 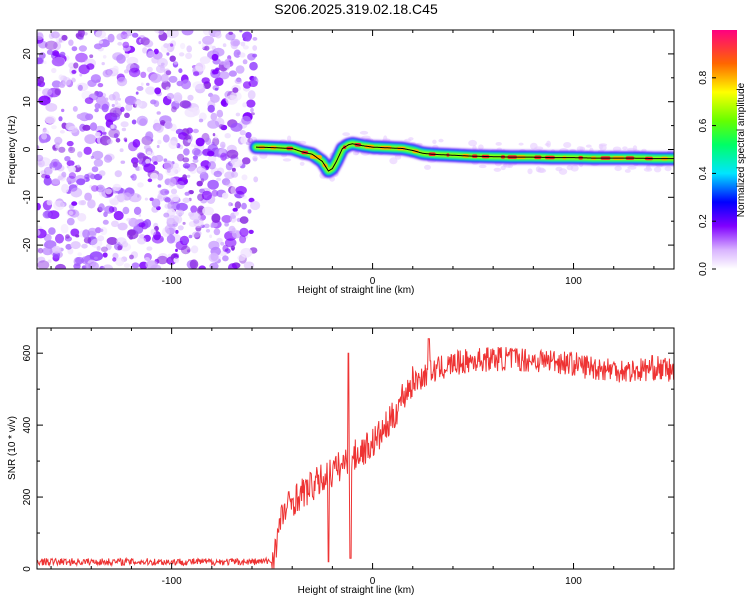 What do you see at coordinates (461, 156) in the screenshot?
I see `signal-ridge` at bounding box center [461, 156].